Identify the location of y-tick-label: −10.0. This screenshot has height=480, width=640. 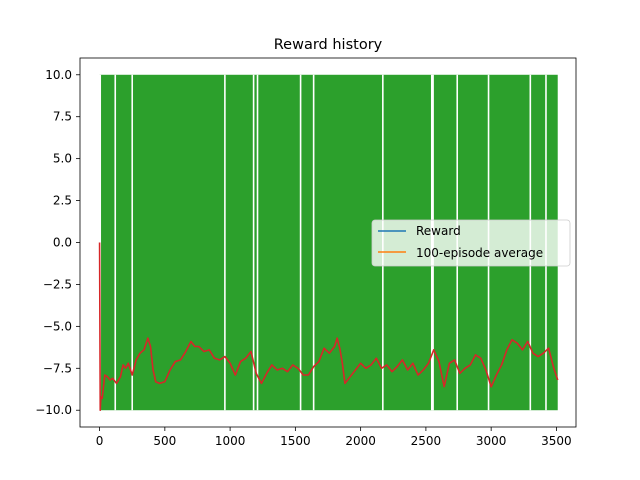
(53, 410).